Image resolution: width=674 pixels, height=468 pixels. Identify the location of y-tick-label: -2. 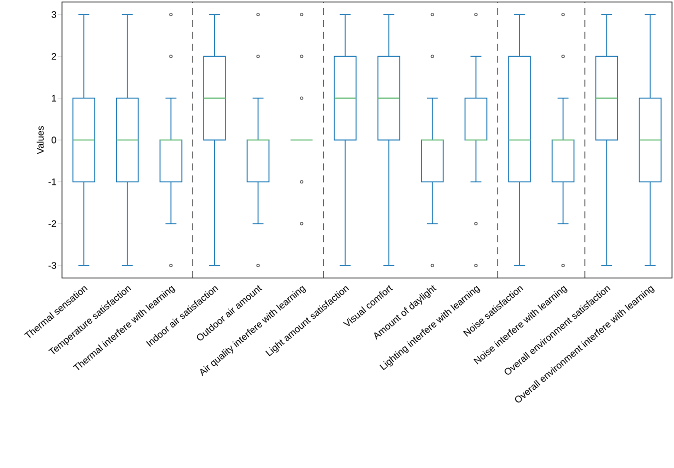
(52, 223).